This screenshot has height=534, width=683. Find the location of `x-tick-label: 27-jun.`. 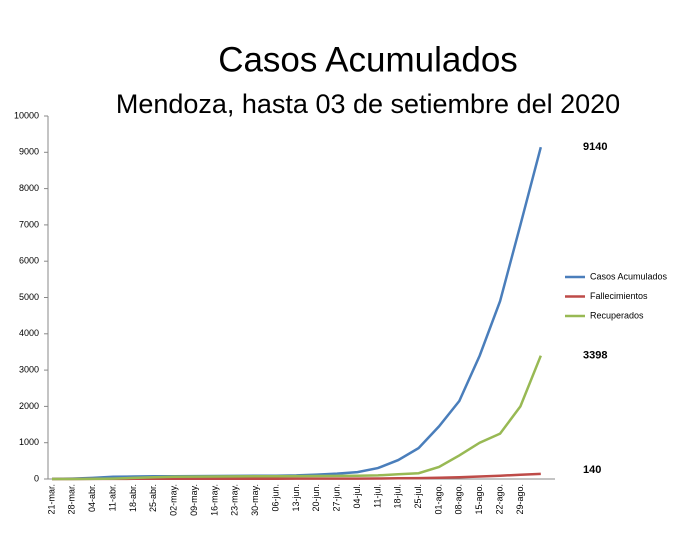

x-tick-label: 27-jun. is located at coordinates (337, 498).